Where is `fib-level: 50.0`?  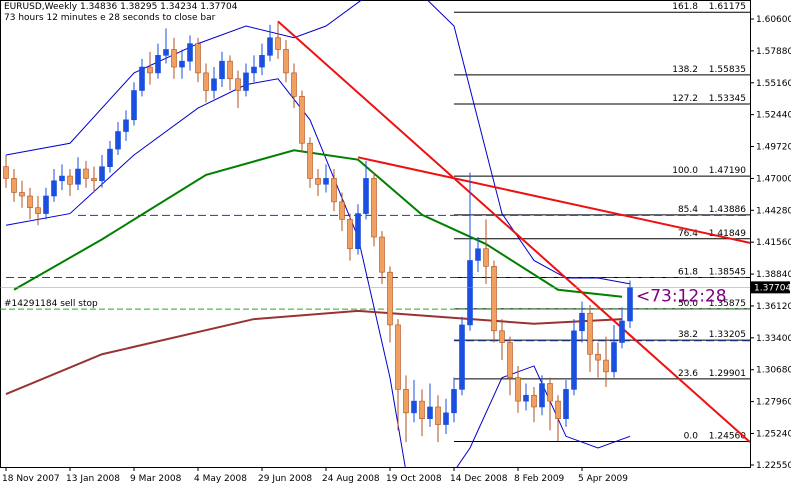
fib-level: 50.0 is located at coordinates (688, 304).